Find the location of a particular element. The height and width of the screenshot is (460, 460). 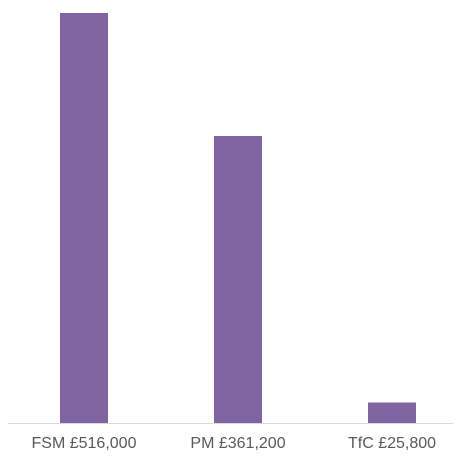

x-tick-label: FSM £516,000 is located at coordinates (84, 443).